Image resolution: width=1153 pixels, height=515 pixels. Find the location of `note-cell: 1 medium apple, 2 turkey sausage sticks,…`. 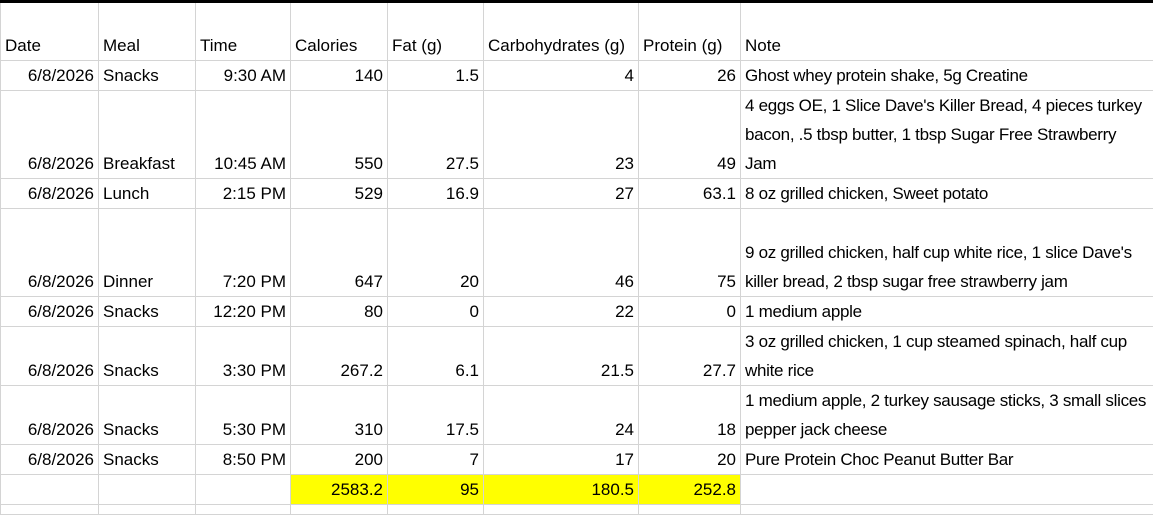

note-cell: 1 medium apple, 2 turkey sausage sticks,… is located at coordinates (947, 415).